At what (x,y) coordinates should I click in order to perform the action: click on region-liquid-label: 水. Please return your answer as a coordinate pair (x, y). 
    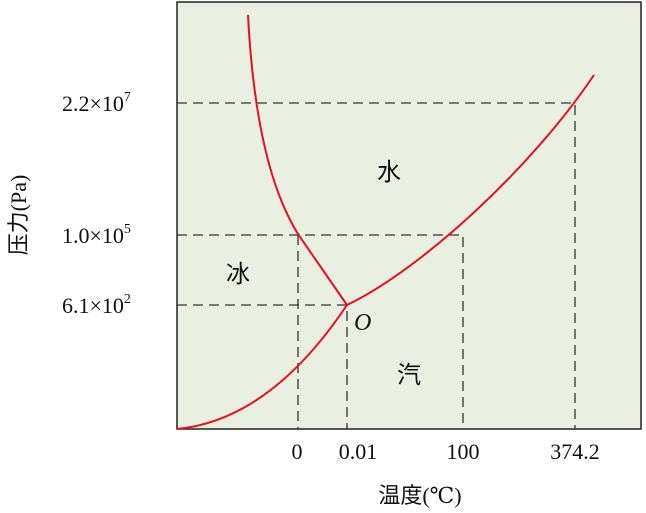
    Looking at the image, I should click on (389, 172).